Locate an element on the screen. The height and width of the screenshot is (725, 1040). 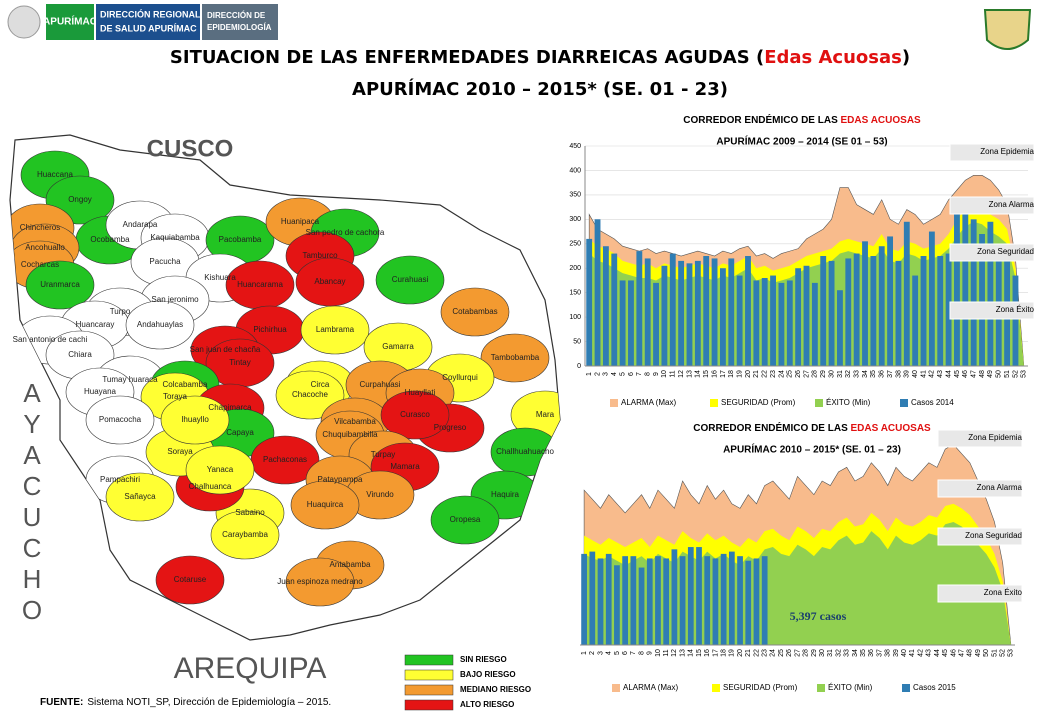
x-tick-label: 17 is located at coordinates (715, 653).